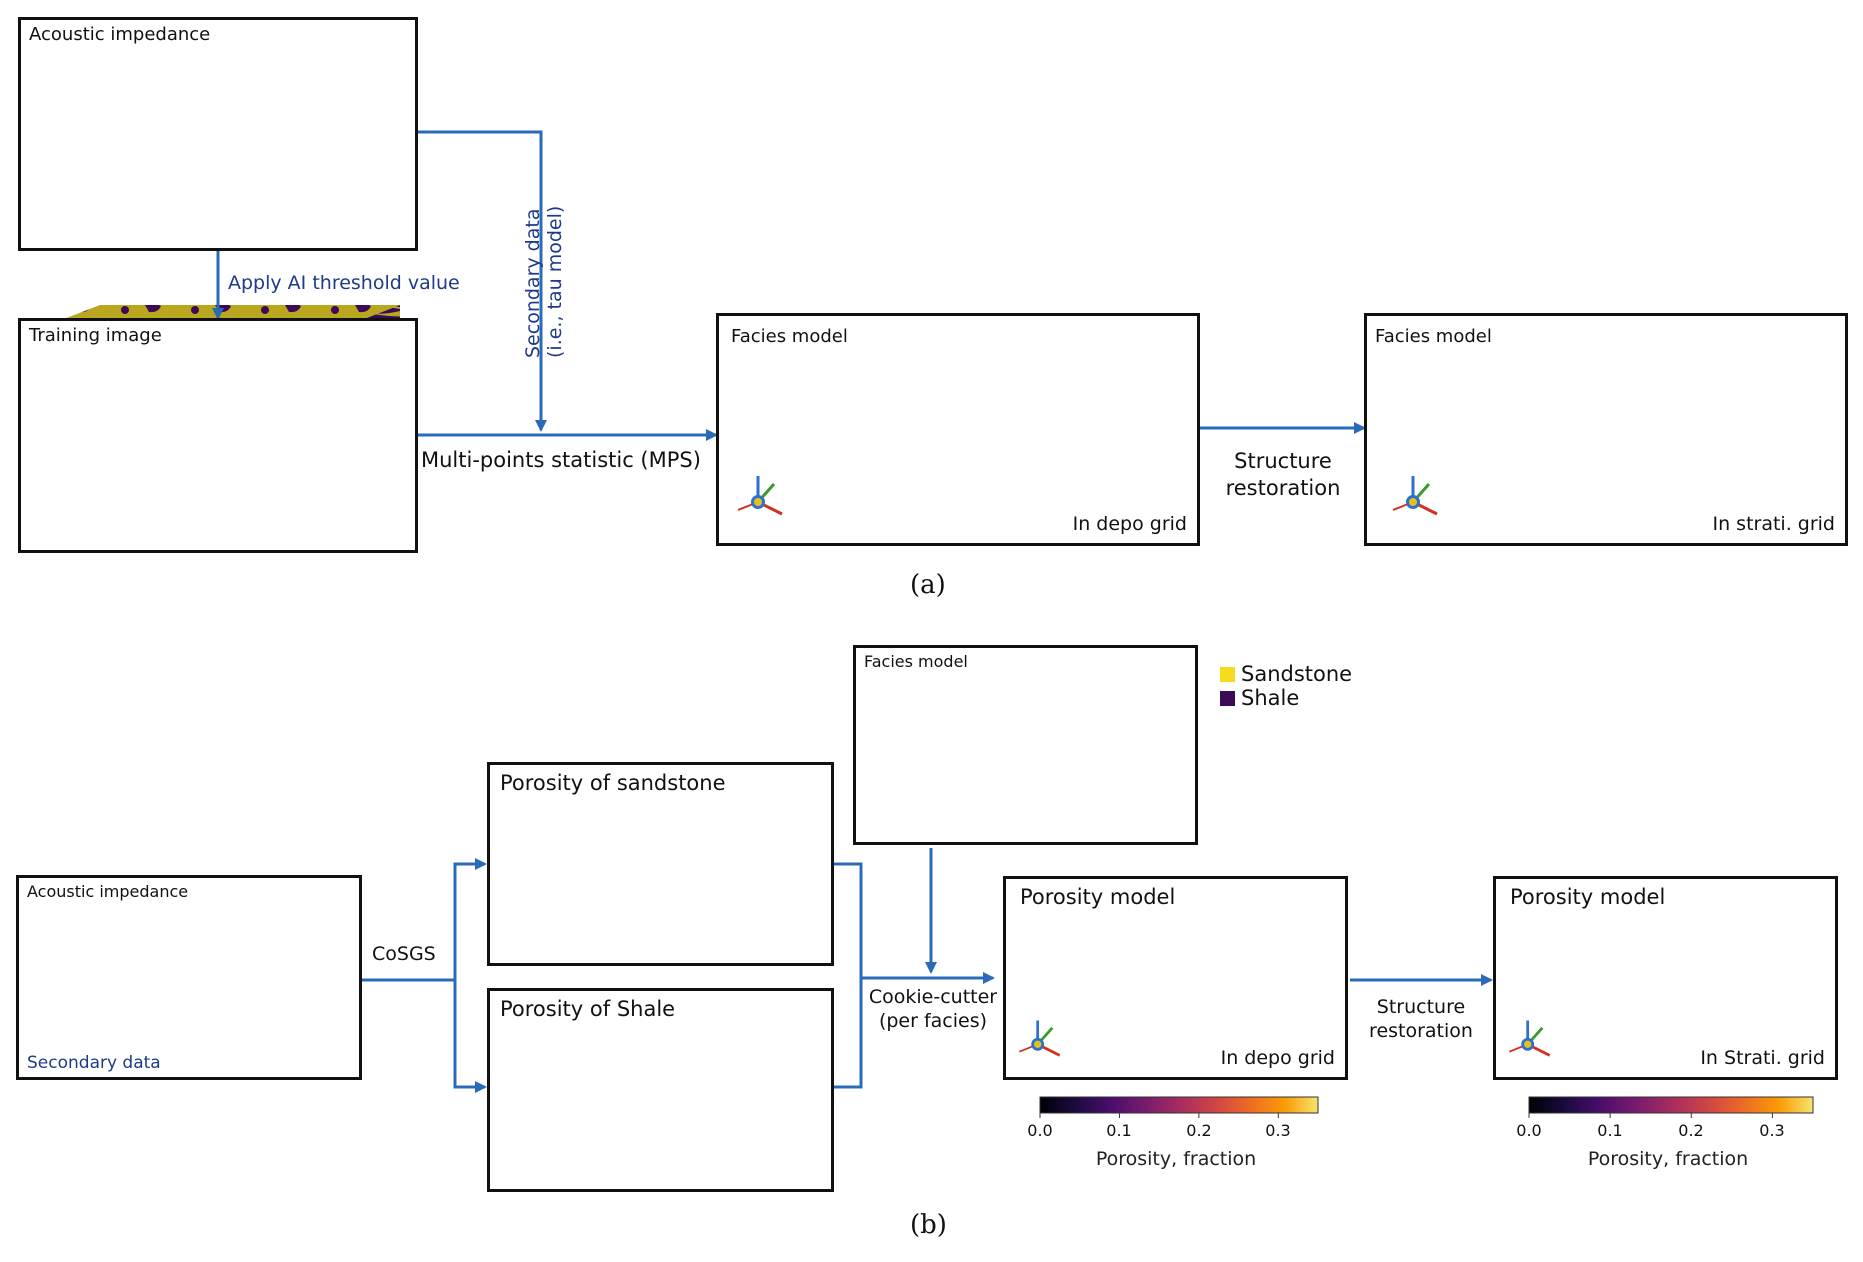  Describe the element at coordinates (613, 783) in the screenshot. I see `box-title: Porosity of sandstone` at that location.